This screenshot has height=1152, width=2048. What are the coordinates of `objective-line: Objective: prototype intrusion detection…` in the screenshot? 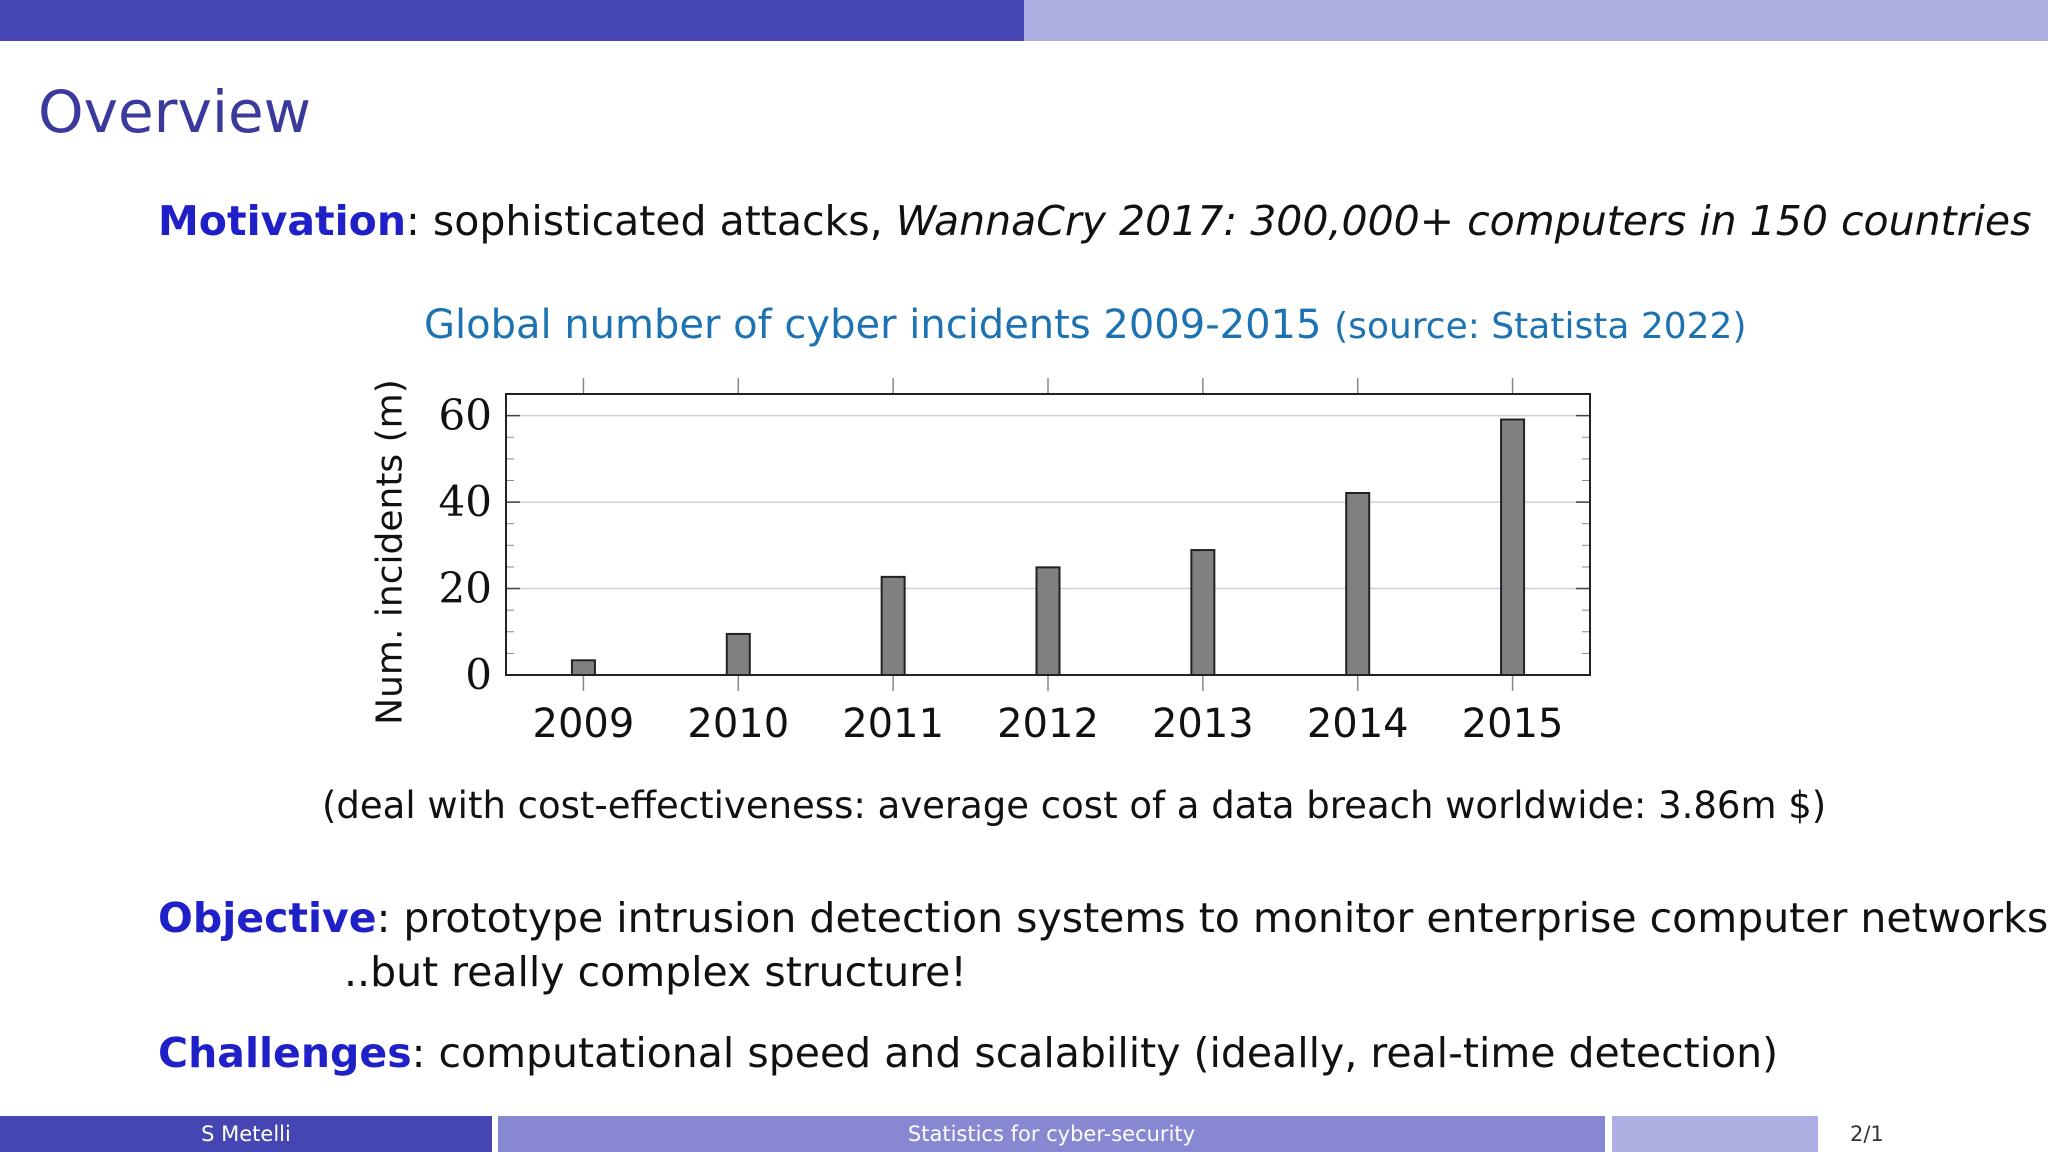 It's located at (1103, 918).